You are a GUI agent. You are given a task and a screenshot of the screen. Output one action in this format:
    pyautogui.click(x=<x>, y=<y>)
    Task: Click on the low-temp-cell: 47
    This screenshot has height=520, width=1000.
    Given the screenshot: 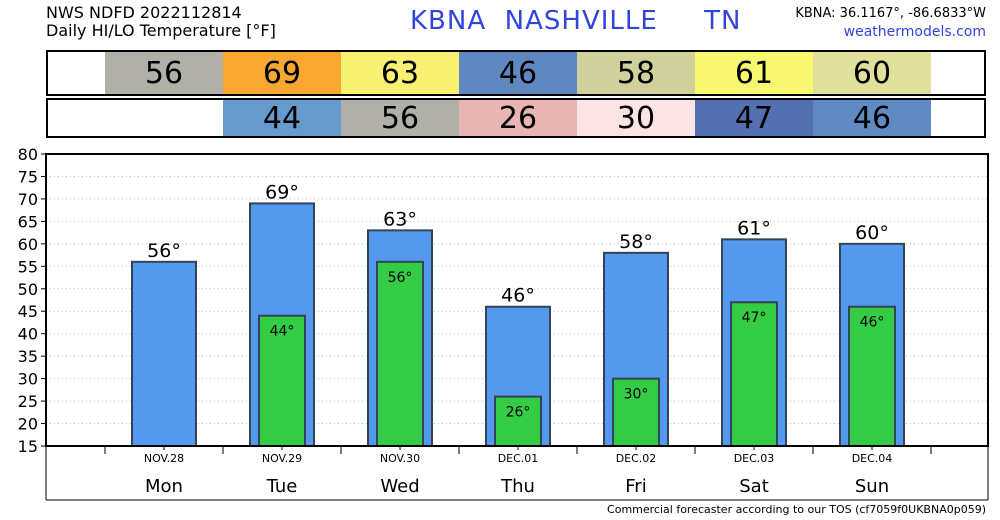 What is the action you would take?
    pyautogui.click(x=754, y=118)
    